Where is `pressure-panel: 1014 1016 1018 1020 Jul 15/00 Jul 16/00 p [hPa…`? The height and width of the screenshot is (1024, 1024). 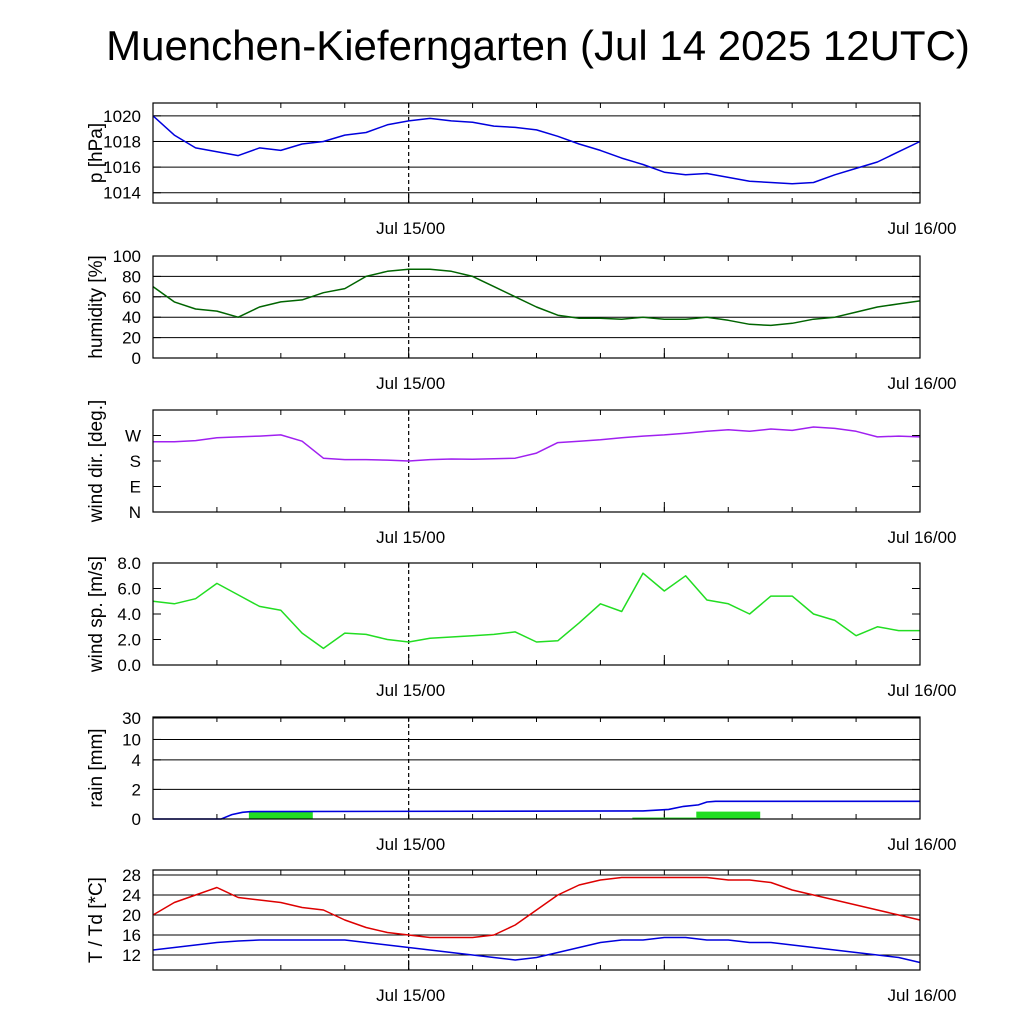 pressure-panel: 1014 1016 1018 1020 Jul 15/00 Jul 16/00 p [hPa… is located at coordinates (521, 170).